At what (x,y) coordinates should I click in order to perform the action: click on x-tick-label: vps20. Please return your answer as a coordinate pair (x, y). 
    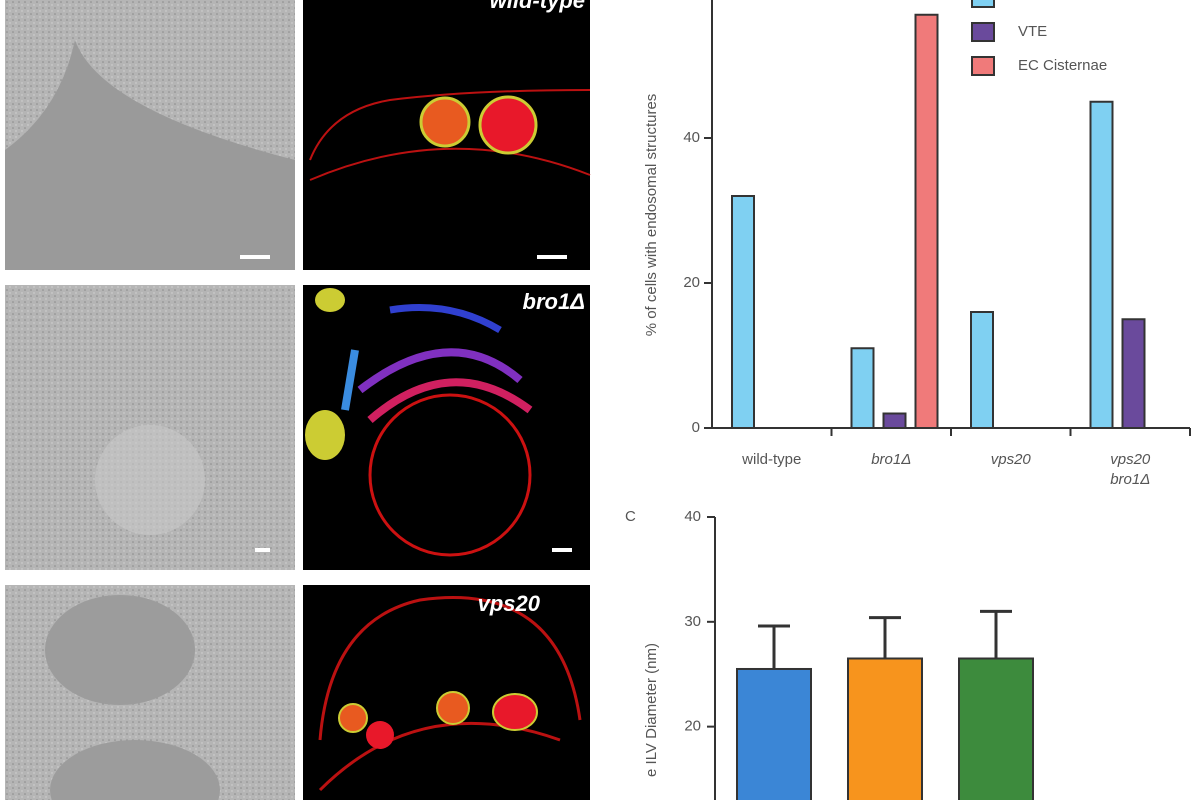
    Looking at the image, I should click on (1011, 459).